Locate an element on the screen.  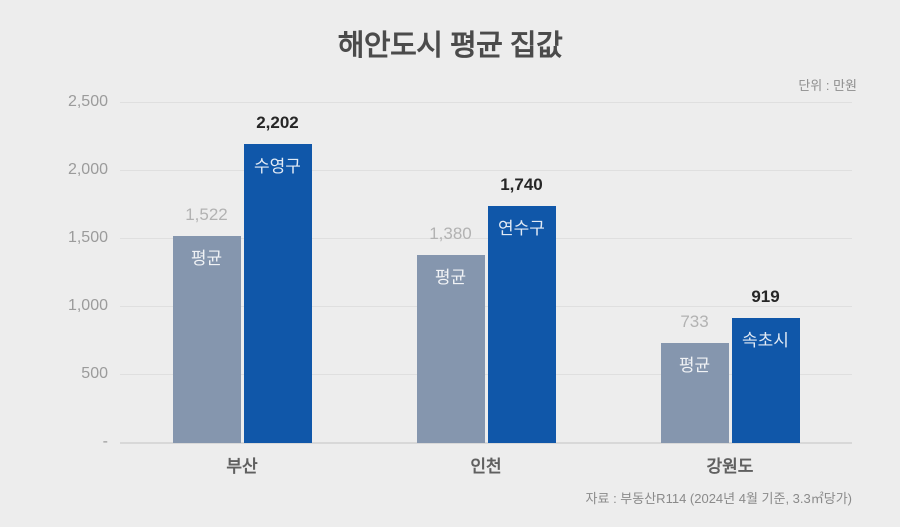
x-category-label: 인천 is located at coordinates (486, 466).